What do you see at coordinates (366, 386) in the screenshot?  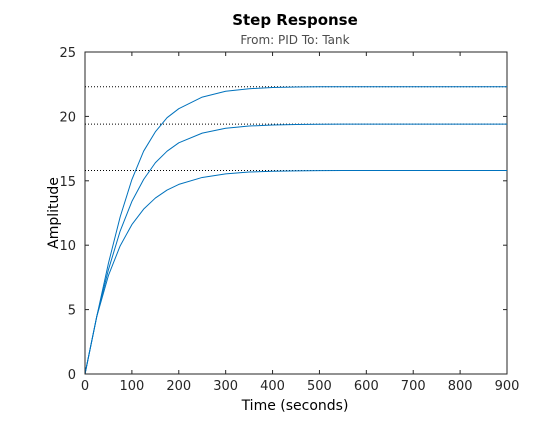 I see `x-tick-label: 600` at bounding box center [366, 386].